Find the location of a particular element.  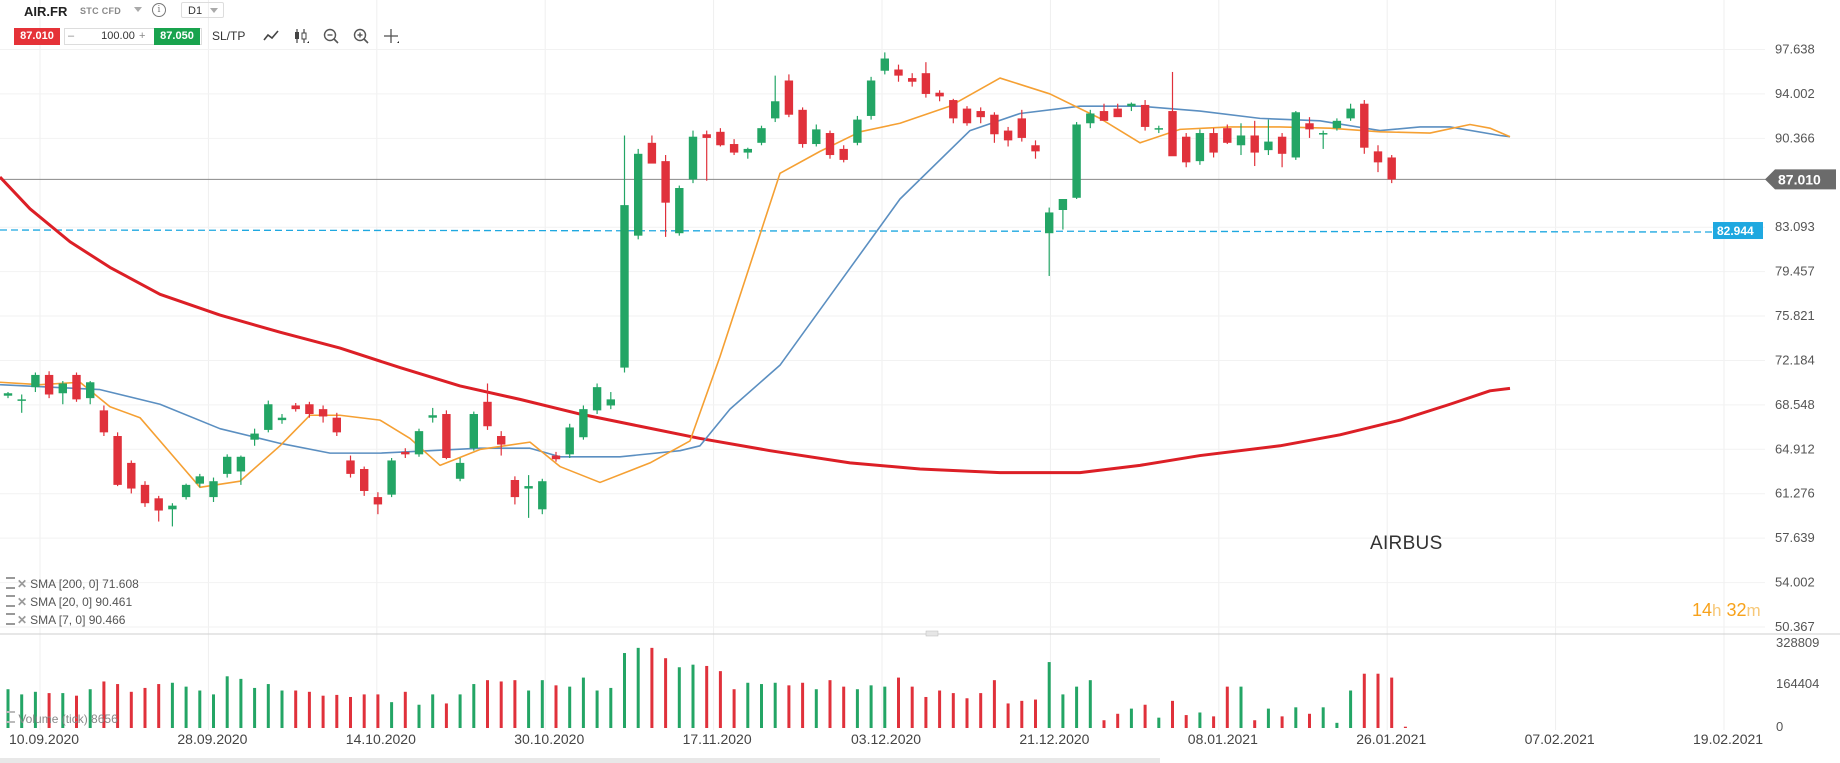

symbol-label: AIR.FR is located at coordinates (46, 11).